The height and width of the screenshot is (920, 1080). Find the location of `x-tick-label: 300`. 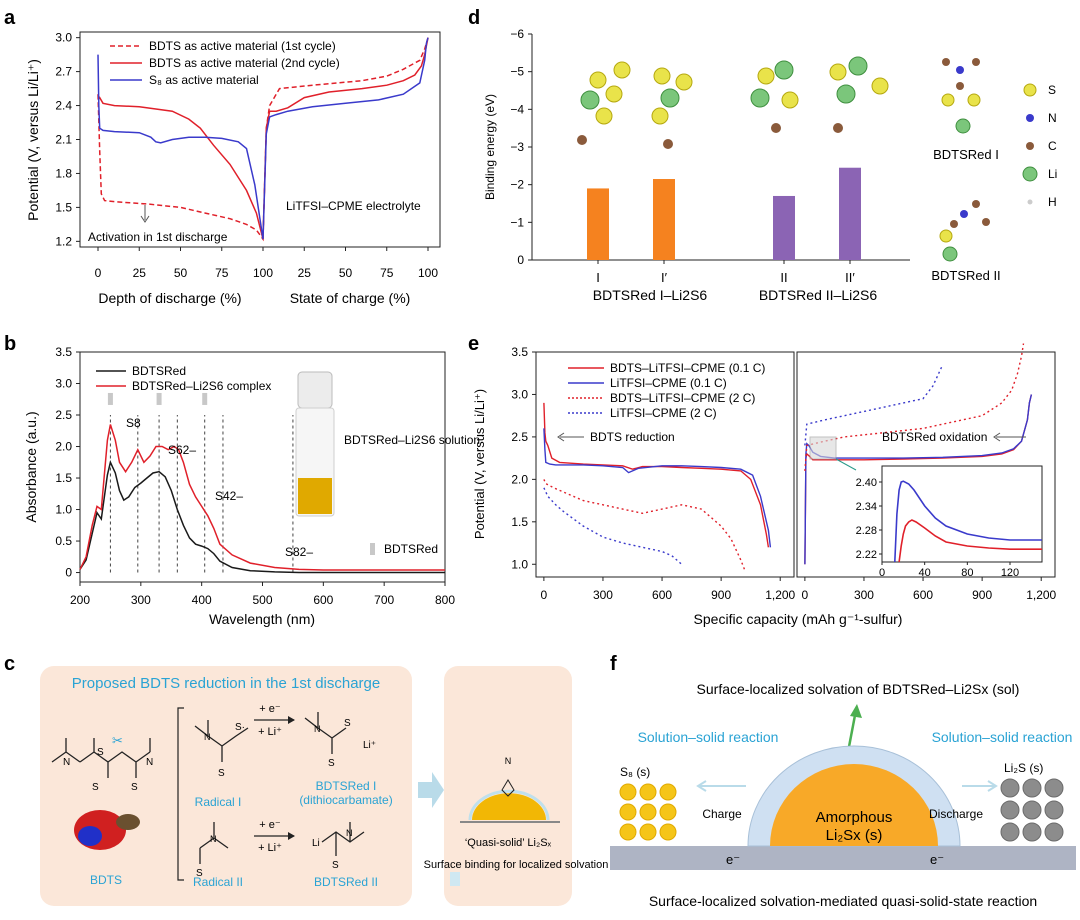

x-tick-label: 300 is located at coordinates (141, 600).